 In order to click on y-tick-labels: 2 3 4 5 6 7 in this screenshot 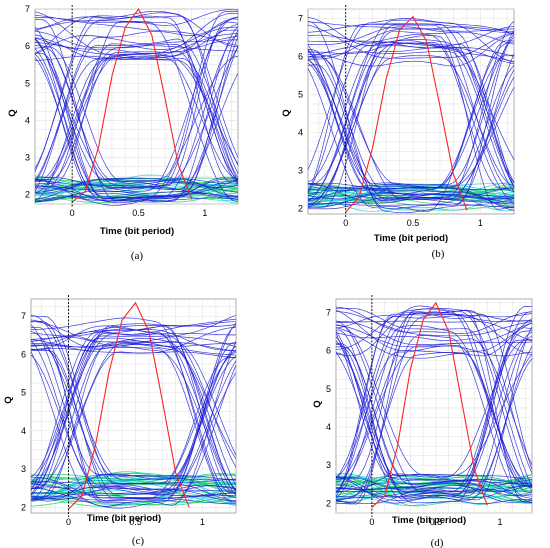, I will do `click(23, 411)`.